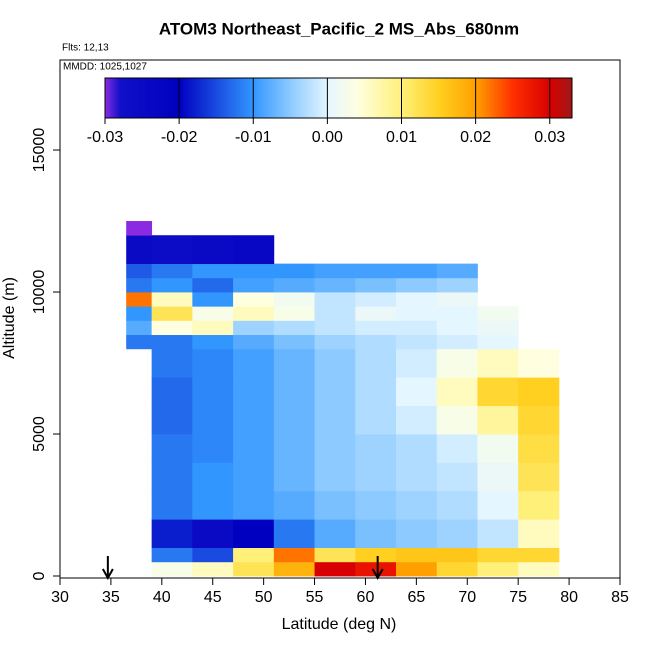 This screenshot has width=650, height=655. What do you see at coordinates (9, 318) in the screenshot?
I see `y-axis-label: Altitude (m)` at bounding box center [9, 318].